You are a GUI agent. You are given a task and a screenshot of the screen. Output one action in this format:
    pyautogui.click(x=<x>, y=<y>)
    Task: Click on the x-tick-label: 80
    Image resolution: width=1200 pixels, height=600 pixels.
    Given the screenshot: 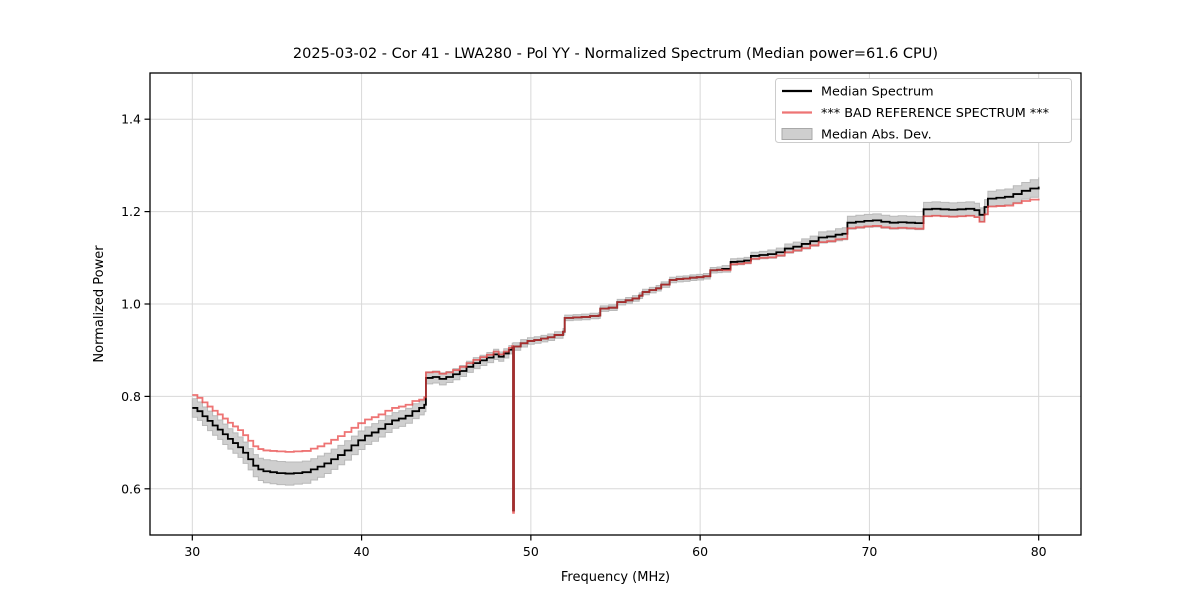 What is the action you would take?
    pyautogui.click(x=1039, y=551)
    